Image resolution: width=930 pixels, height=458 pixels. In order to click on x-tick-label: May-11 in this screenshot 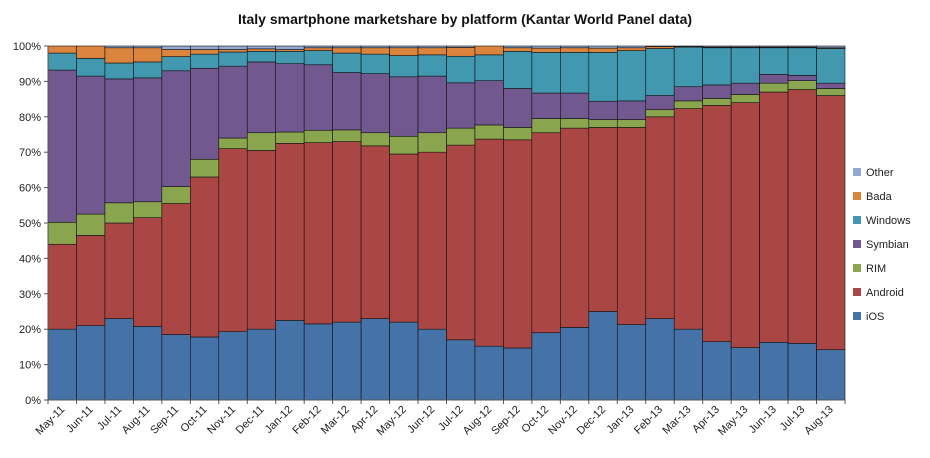, I will do `click(51, 421)`.